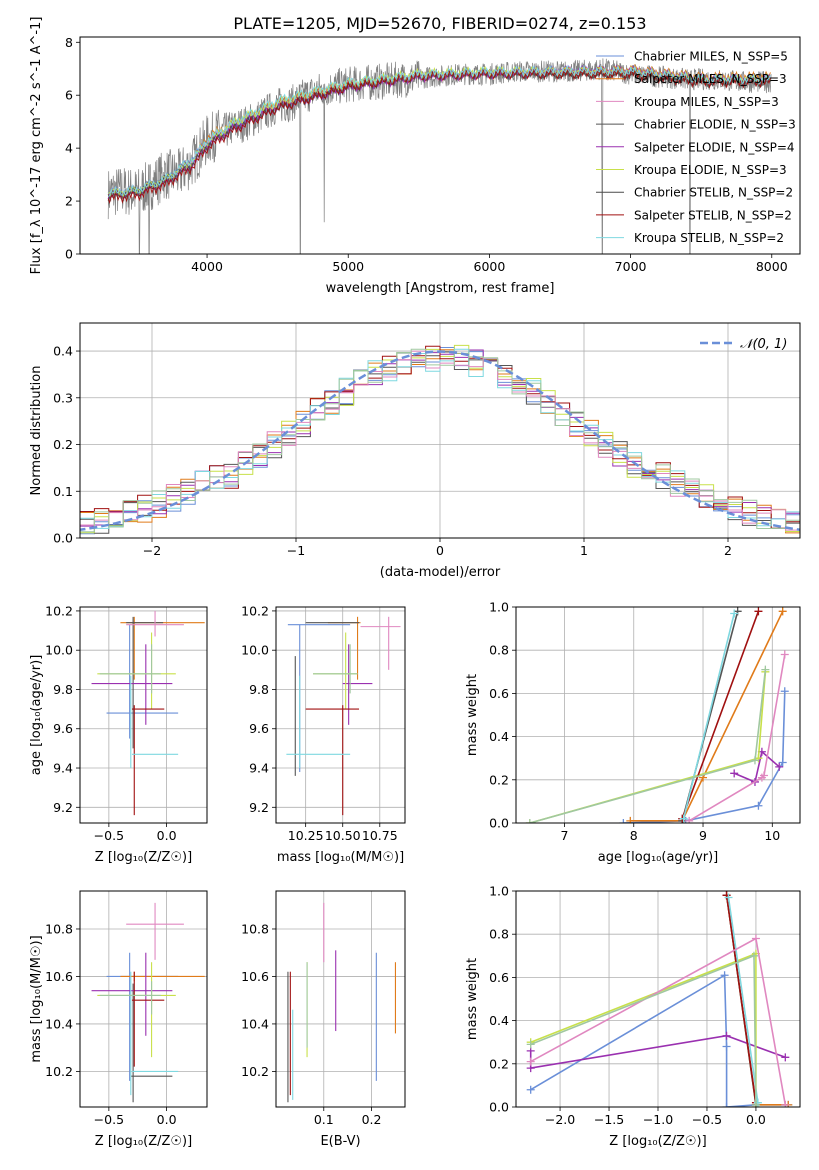 This screenshot has height=1170, width=819. Describe the element at coordinates (255, 976) in the screenshot. I see `y-tick-label: 10.6` at that location.